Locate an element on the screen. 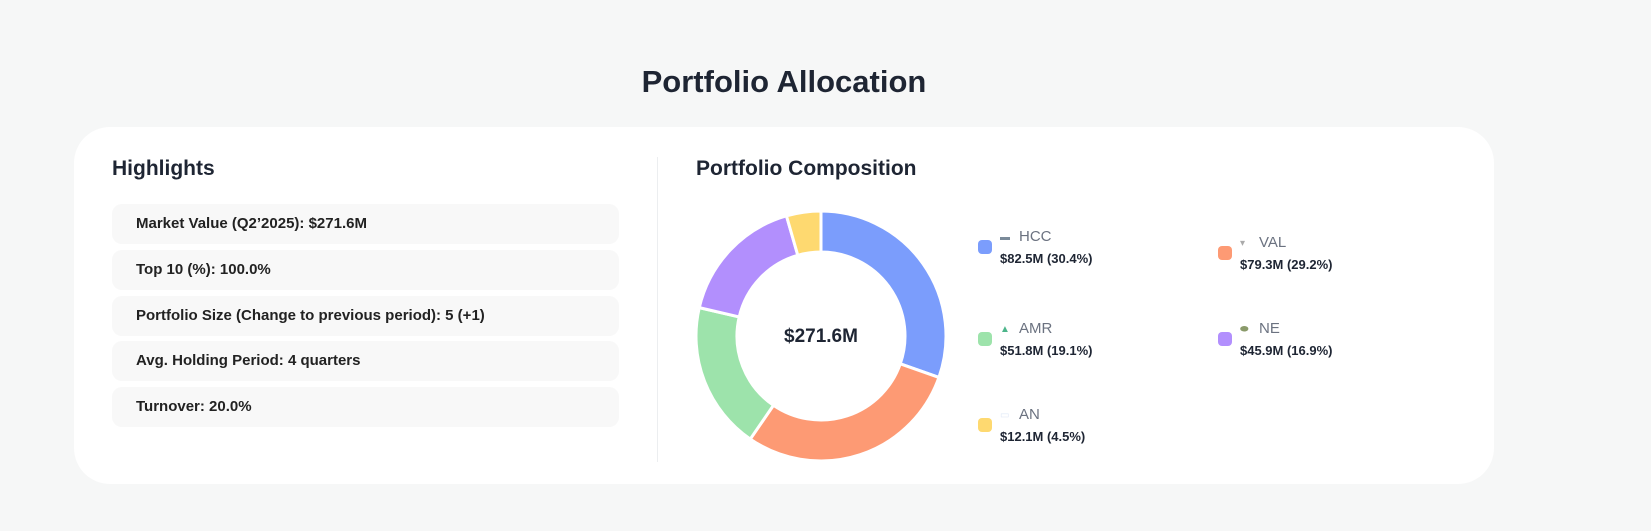 This screenshot has height=531, width=1651. highlight-item: Turnover: 20.0% is located at coordinates (365, 407).